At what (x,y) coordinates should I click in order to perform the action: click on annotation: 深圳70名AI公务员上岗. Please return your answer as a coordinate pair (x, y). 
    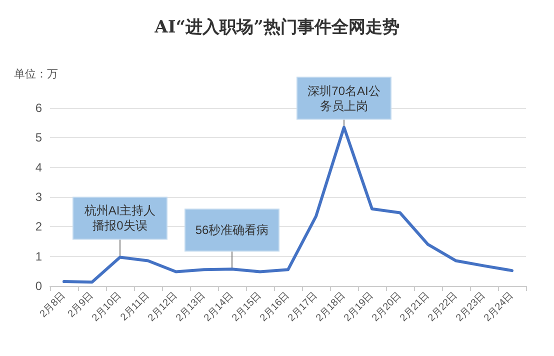
    Looking at the image, I should click on (344, 98).